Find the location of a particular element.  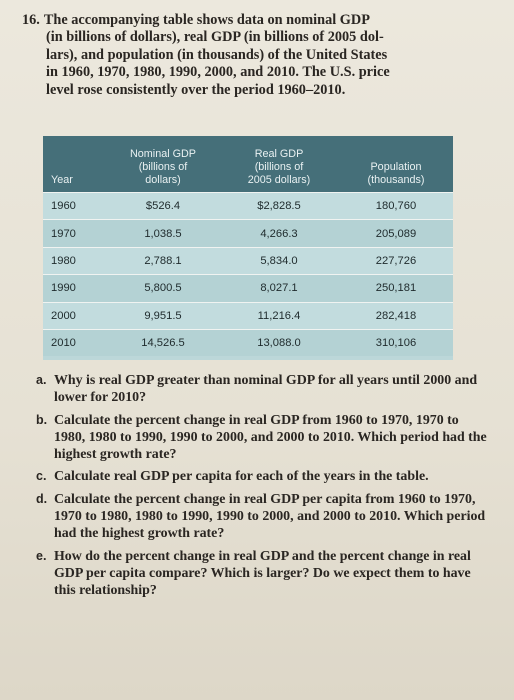

cell-population: 282,418 is located at coordinates (396, 315).